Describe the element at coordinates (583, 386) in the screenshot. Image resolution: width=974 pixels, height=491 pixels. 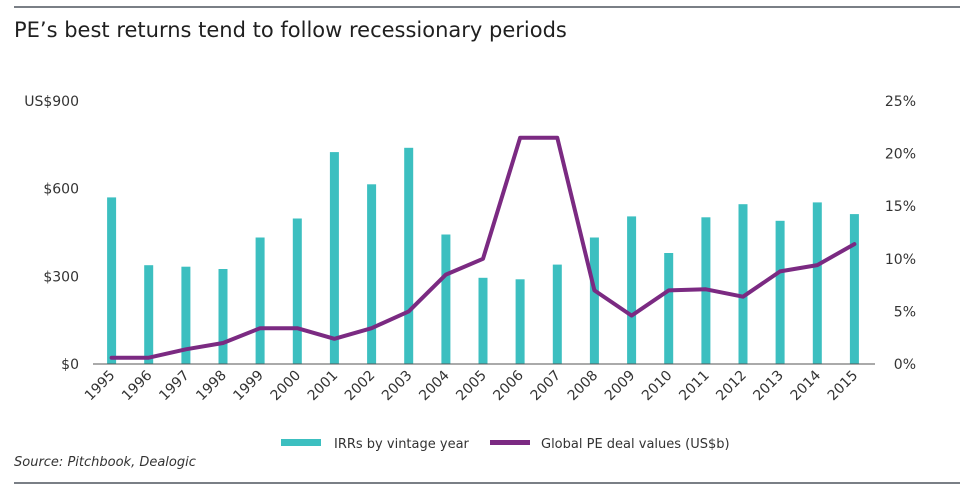
I see `x-tick-label: 2008` at that location.